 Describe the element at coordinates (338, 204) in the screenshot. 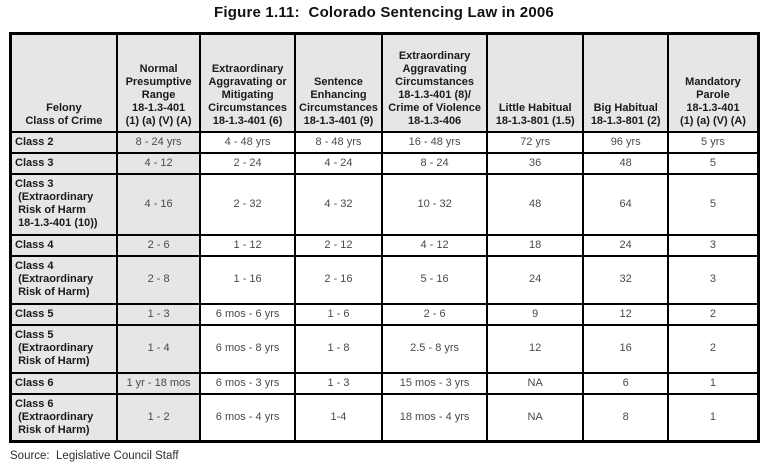

I see `table-cell: 4 - 32` at that location.